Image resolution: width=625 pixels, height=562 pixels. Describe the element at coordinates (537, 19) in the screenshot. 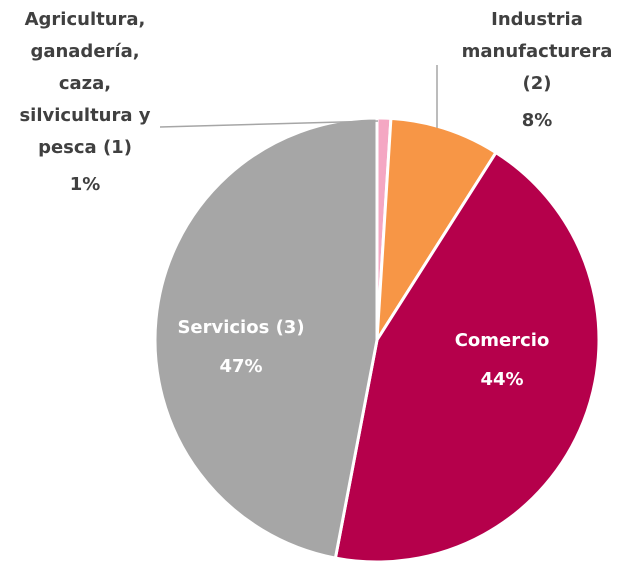

I see `label-line: Industria` at that location.